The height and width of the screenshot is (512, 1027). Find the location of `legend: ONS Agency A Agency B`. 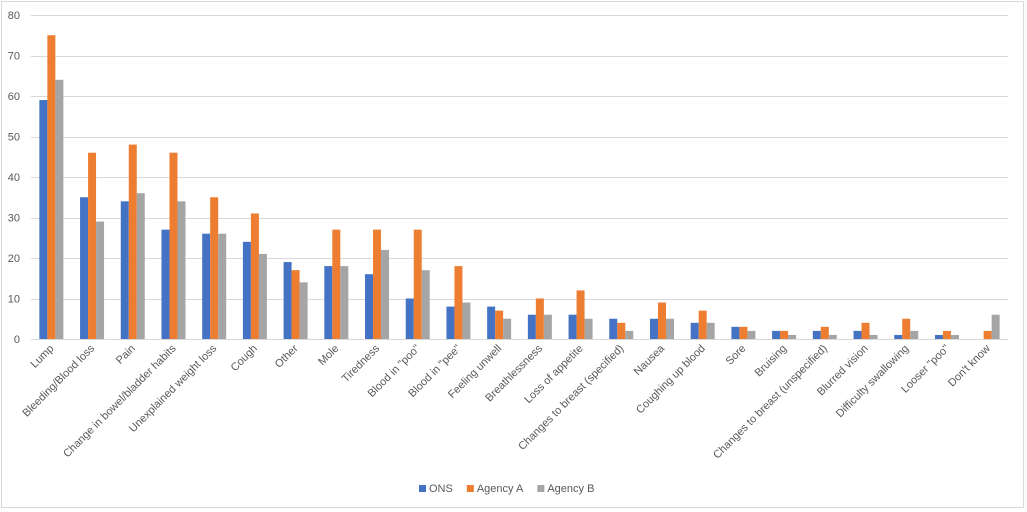

legend: ONS Agency A Agency B is located at coordinates (506, 489).